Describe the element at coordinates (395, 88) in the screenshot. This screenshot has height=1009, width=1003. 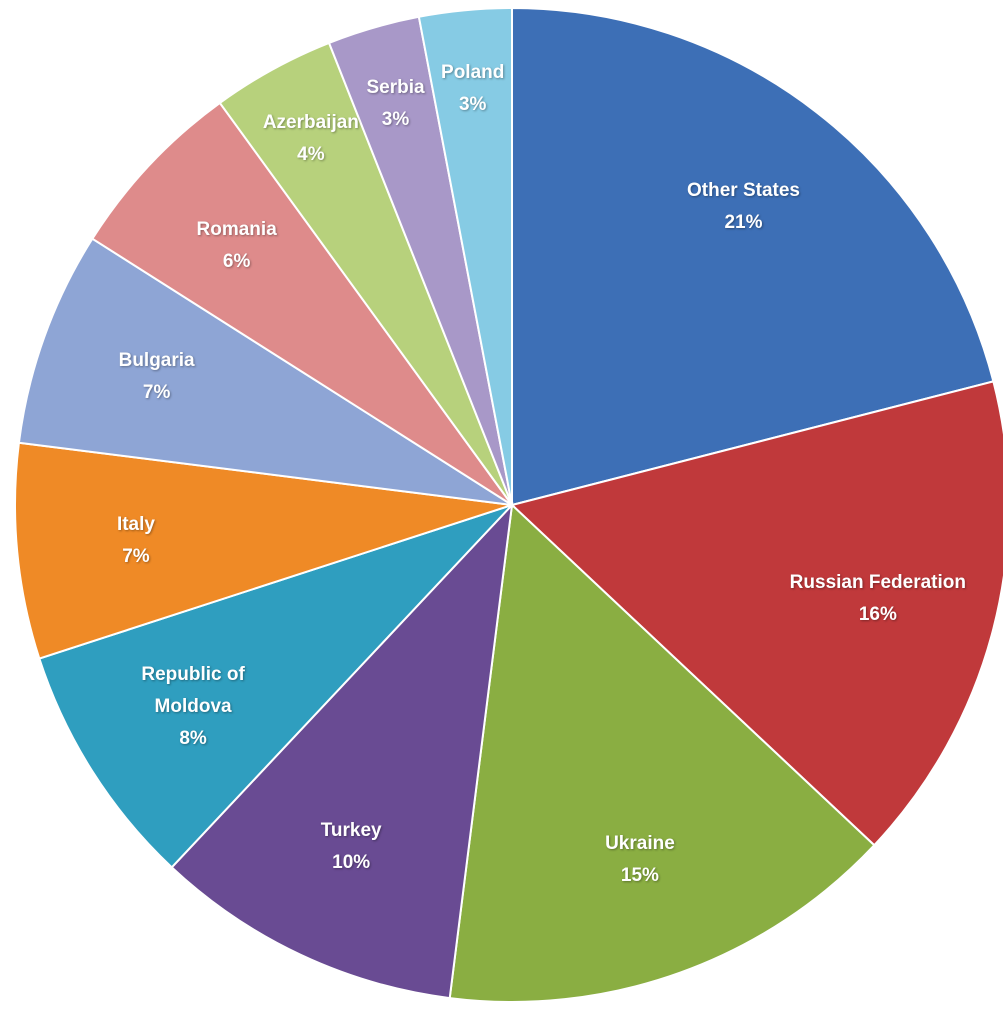
I see `category-label: Serbia` at that location.